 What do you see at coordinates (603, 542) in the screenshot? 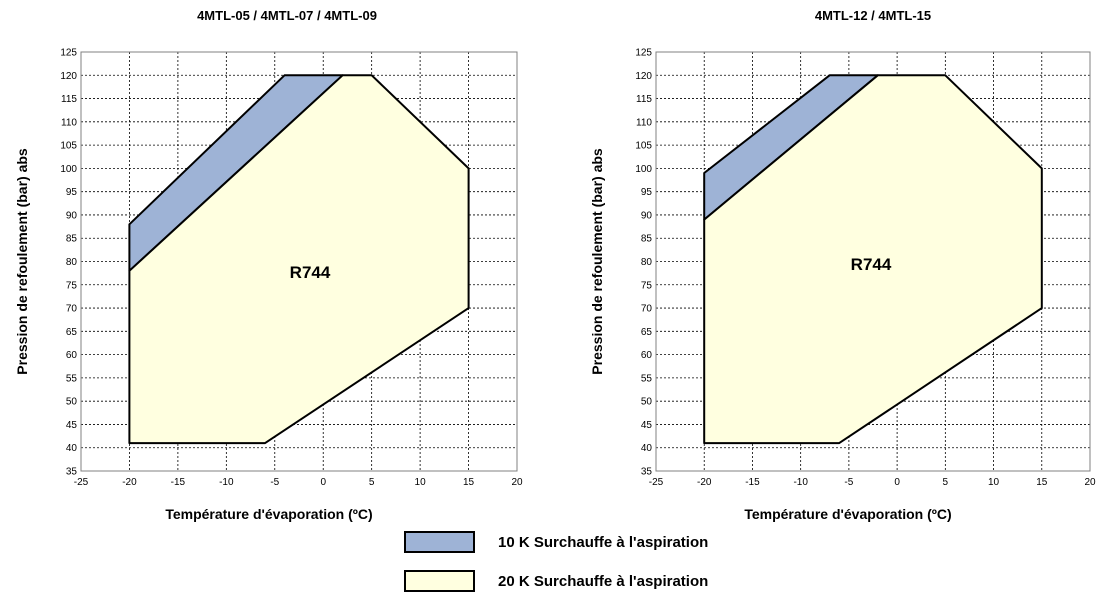
I see `legend-label-10k: 10 K Surchauffe à l'aspiration` at bounding box center [603, 542].